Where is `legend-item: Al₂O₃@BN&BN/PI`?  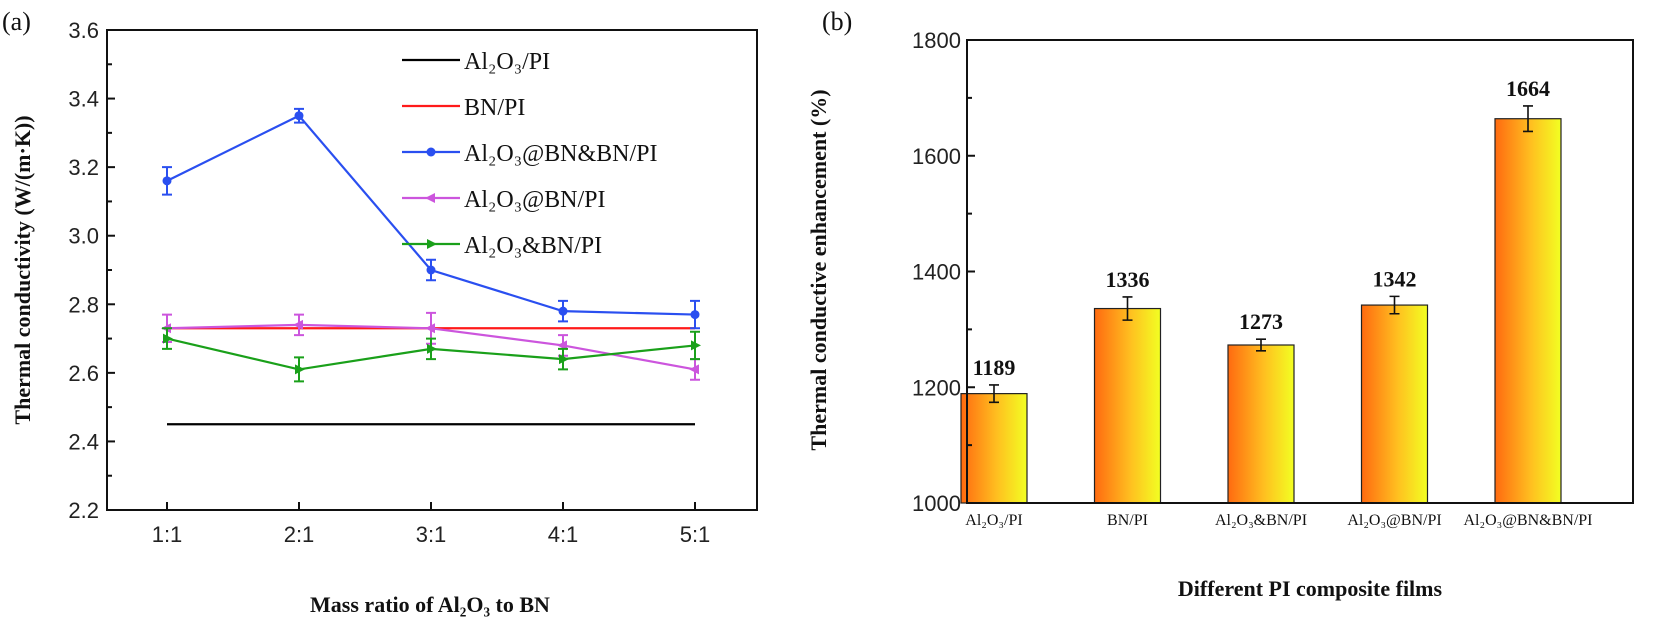
legend-item: Al₂O₃@BN&BN/PI is located at coordinates (530, 154).